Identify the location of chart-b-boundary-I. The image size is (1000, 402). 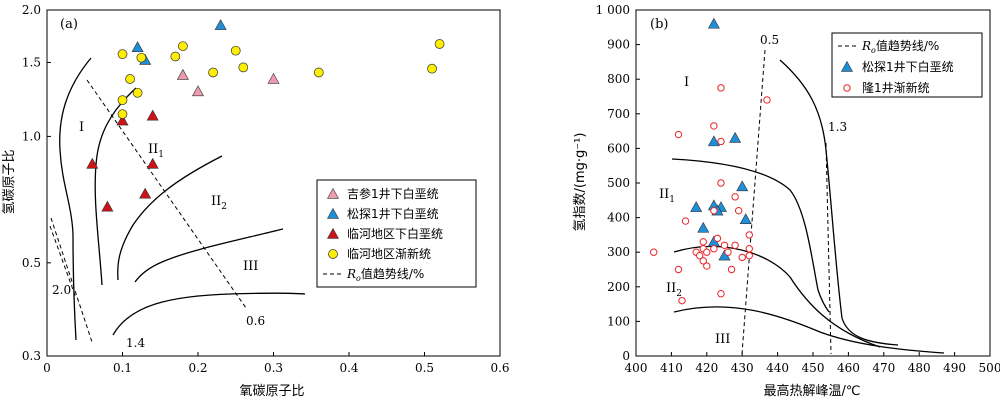
(839, 202).